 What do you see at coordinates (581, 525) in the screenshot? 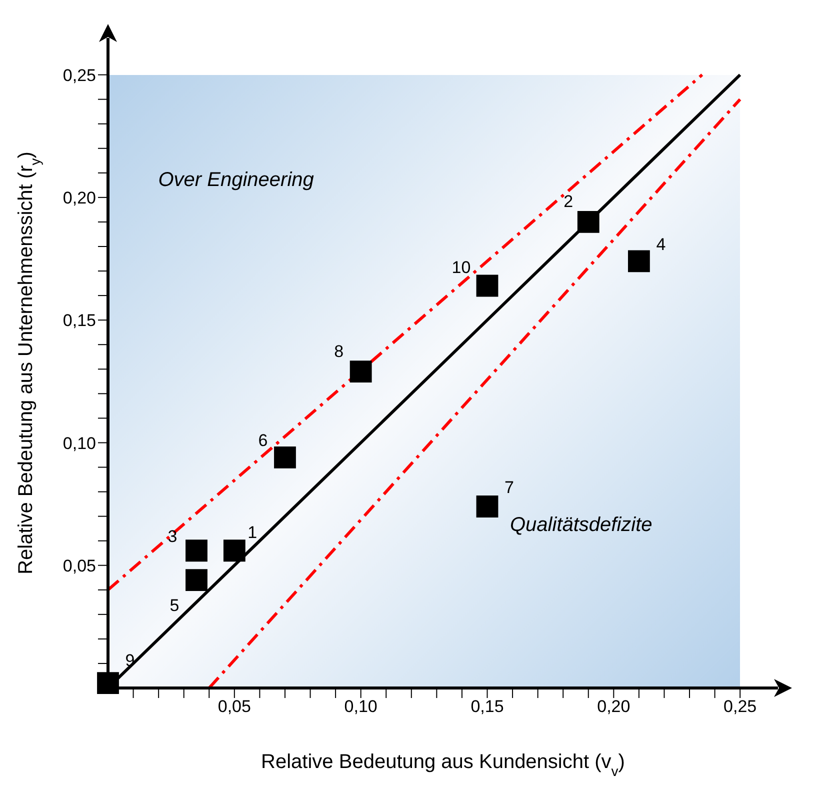
I see `annotation: Qualitätsdefizite` at bounding box center [581, 525].